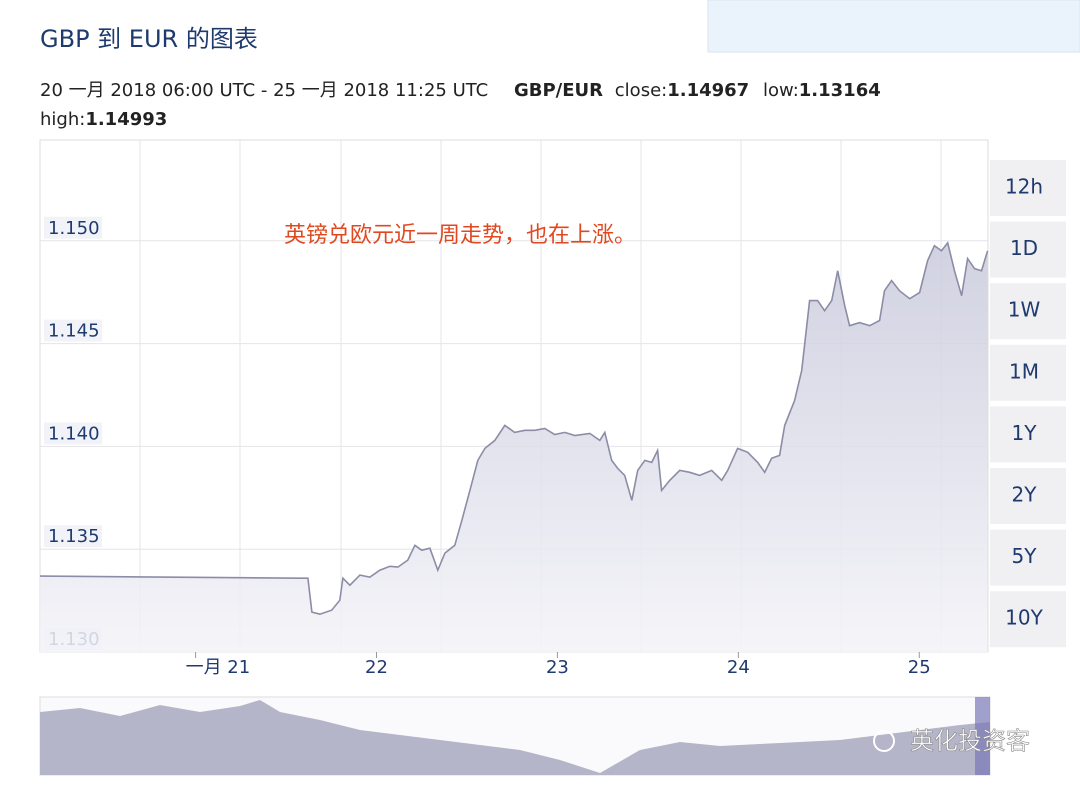 This screenshot has width=1080, height=789. I want to click on period-button: 5Y, so click(1028, 557).